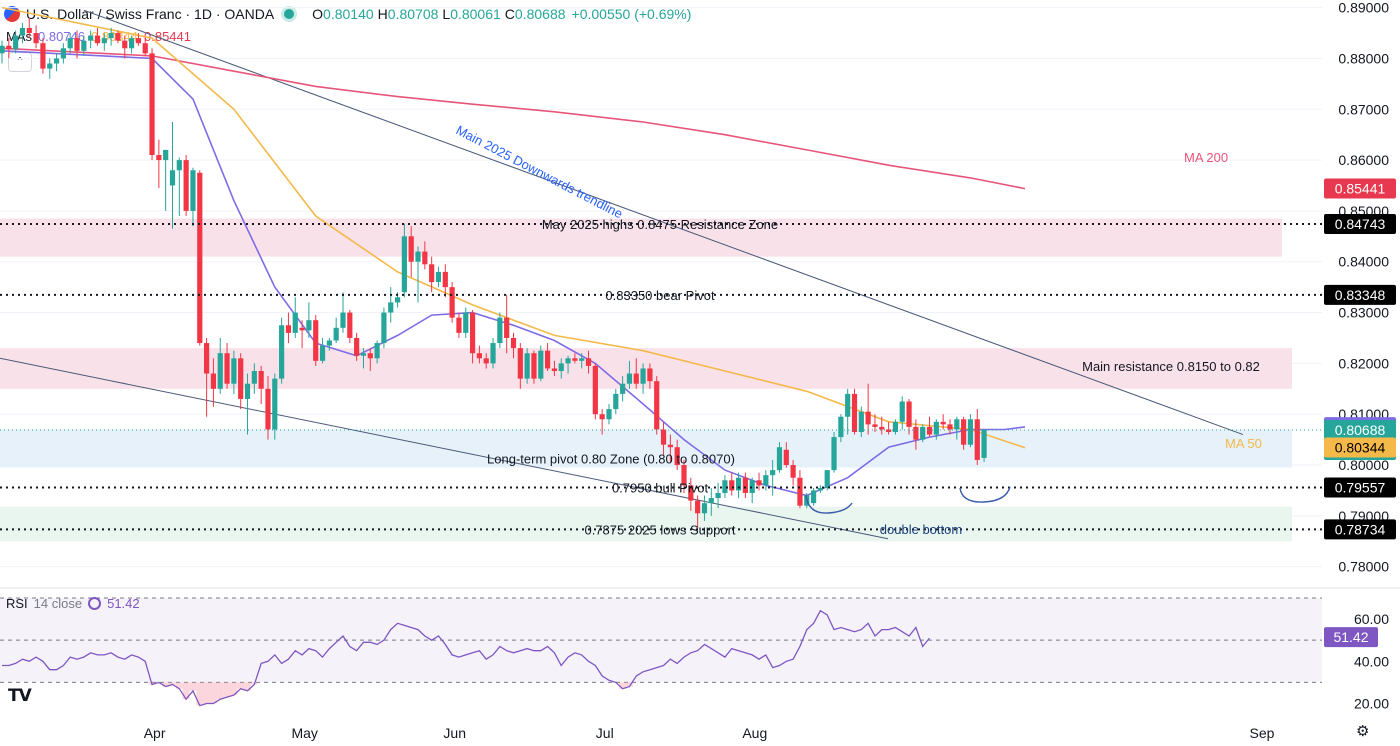 This screenshot has height=746, width=1400. What do you see at coordinates (1171, 366) in the screenshot?
I see `annotation-main-resistance: Main resistance 0.8150 to 0.82` at bounding box center [1171, 366].